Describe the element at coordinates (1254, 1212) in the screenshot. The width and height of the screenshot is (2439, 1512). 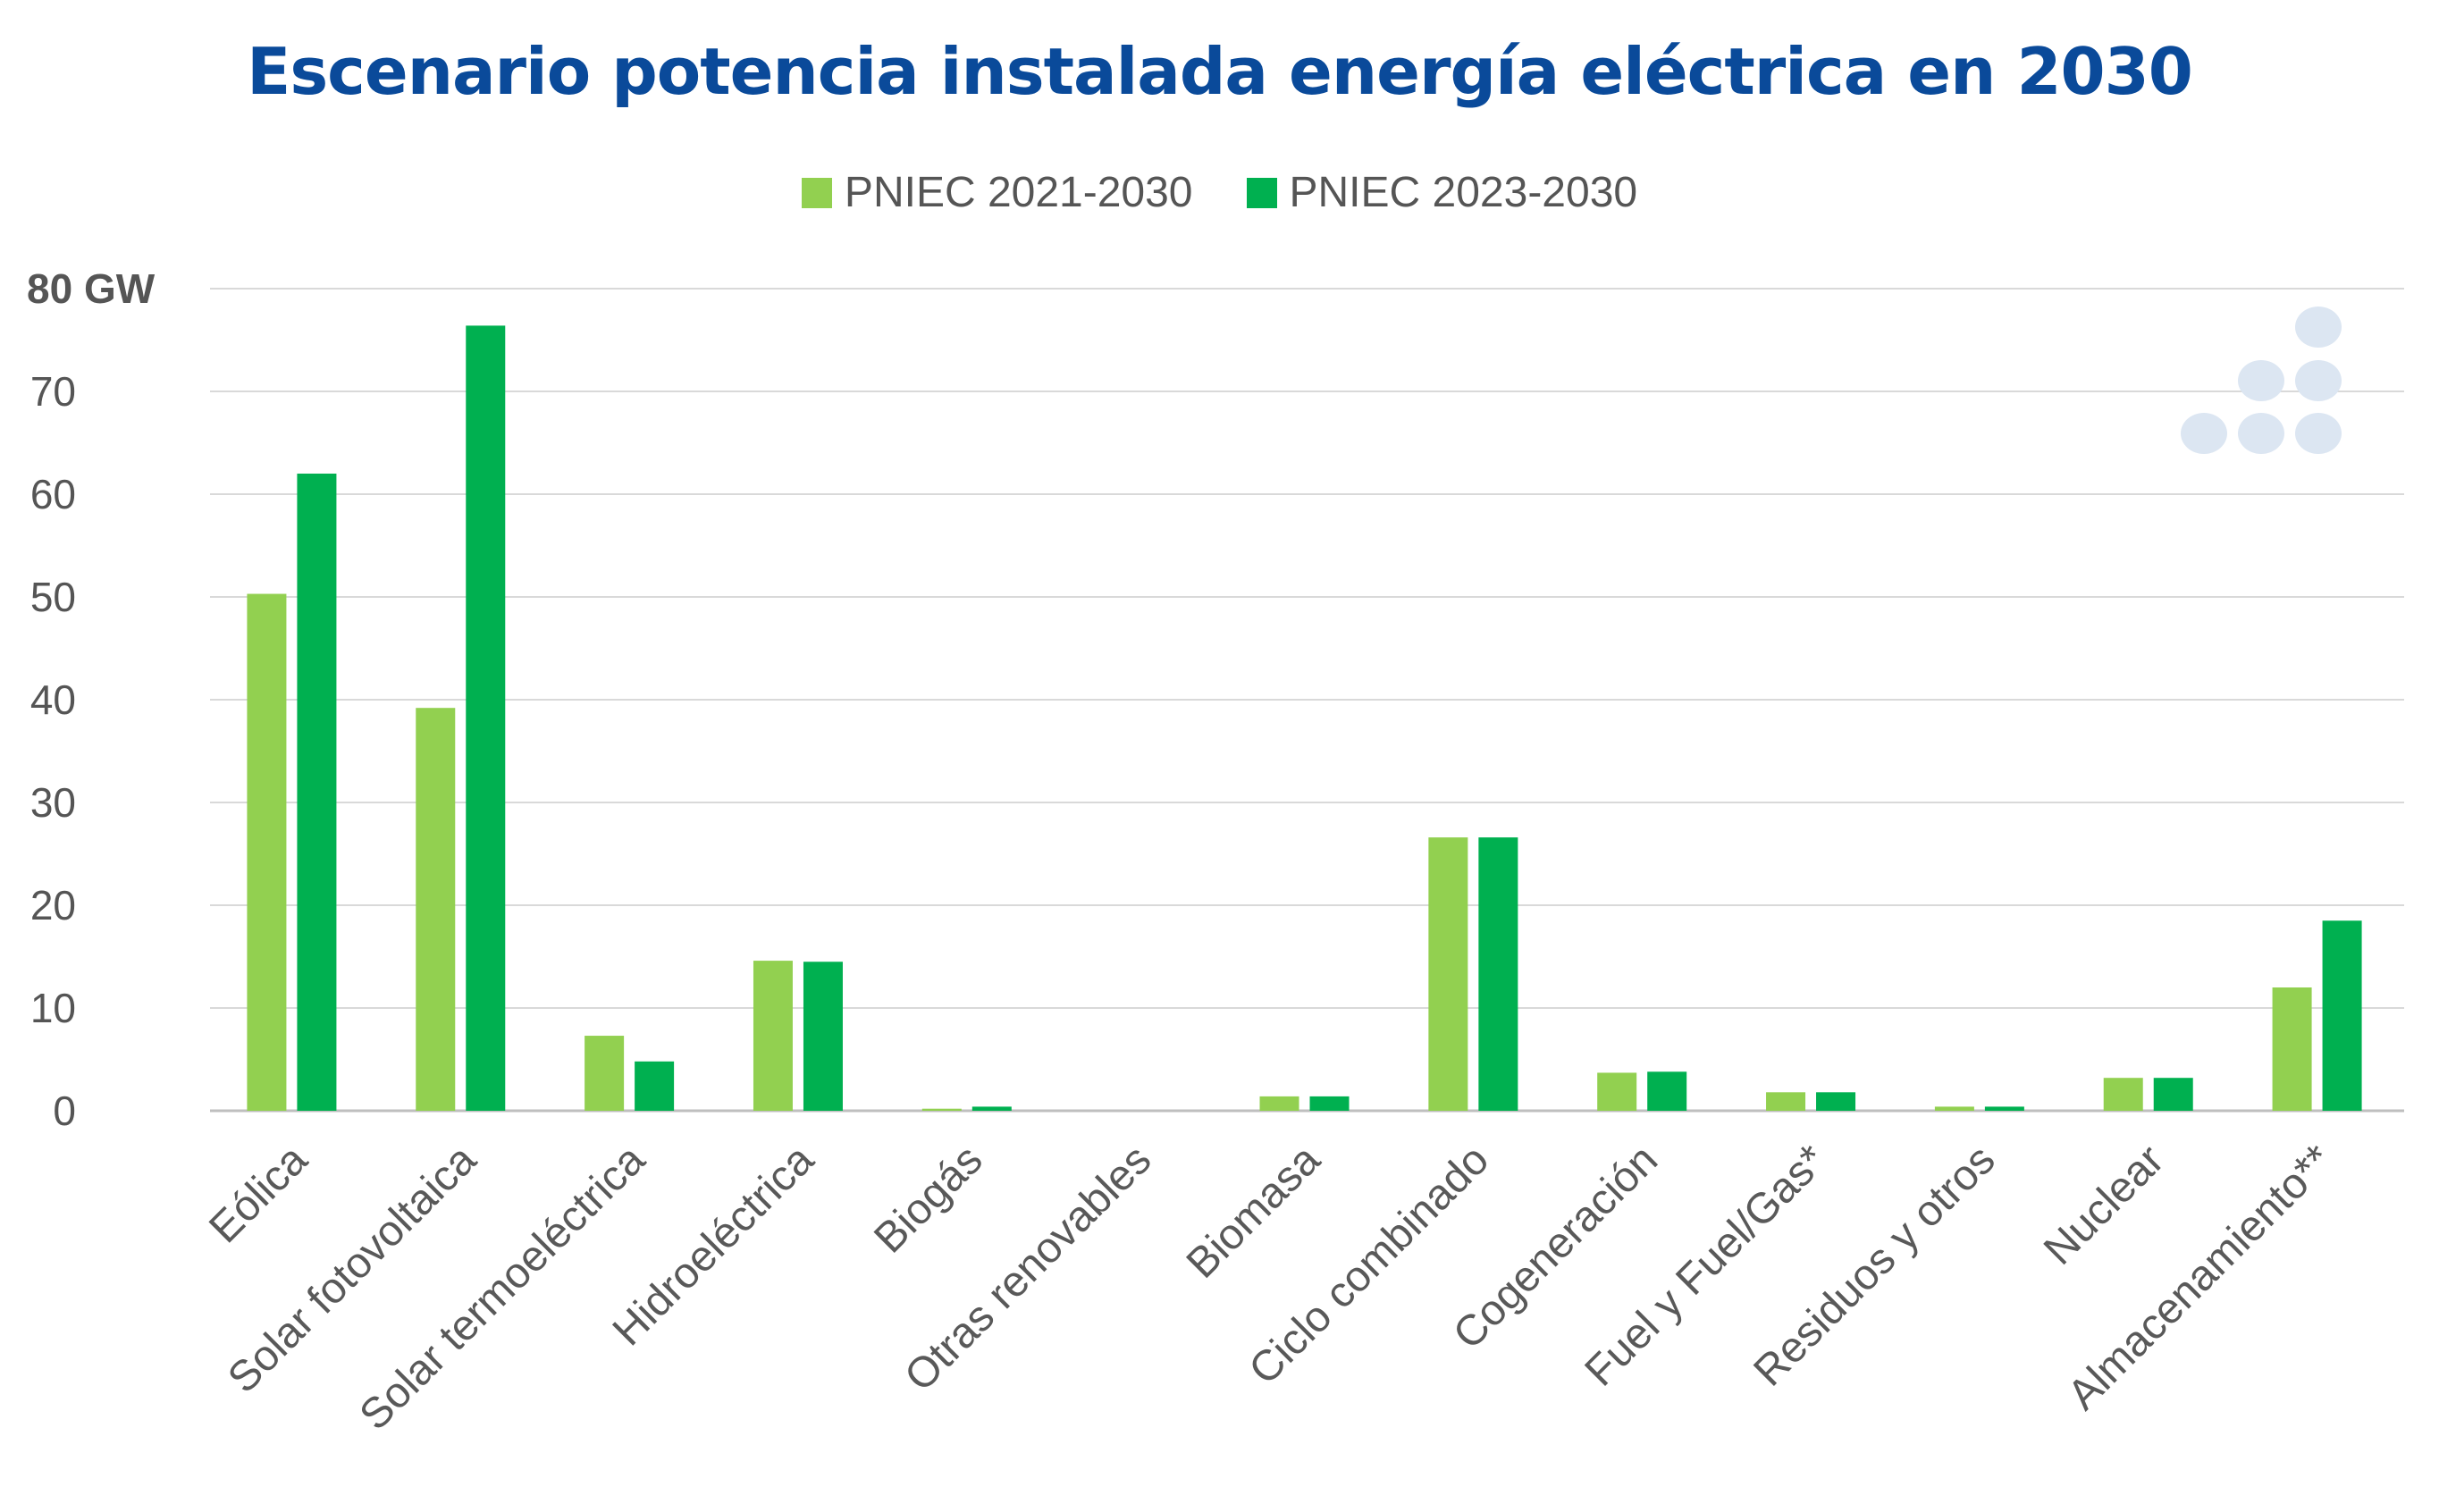
I see `x-tick-label: Biomasa` at that location.